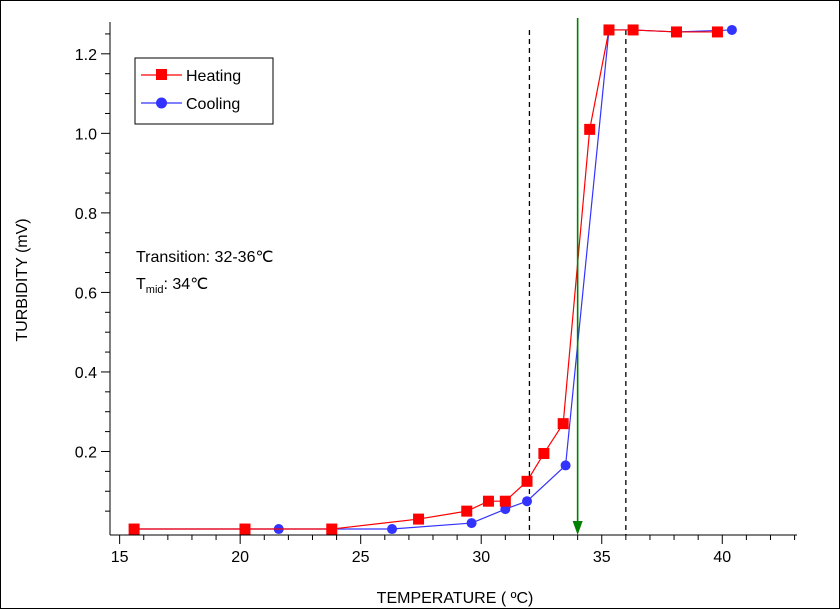 The image size is (840, 609). What do you see at coordinates (240, 557) in the screenshot?
I see `x-tick-label: 20` at bounding box center [240, 557].